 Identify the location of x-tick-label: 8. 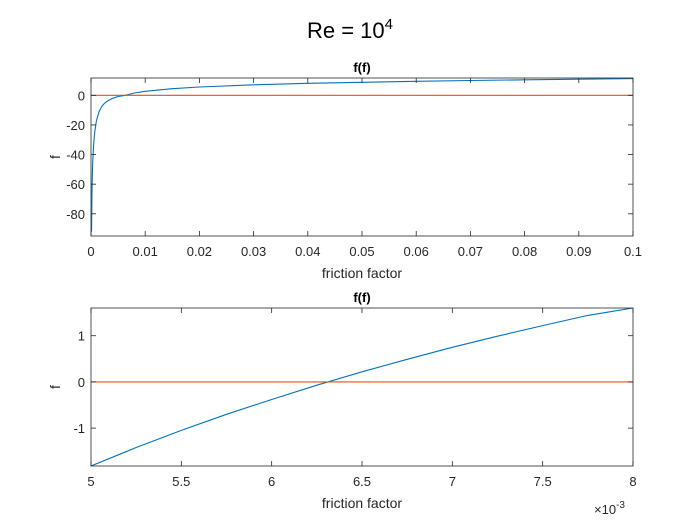
(632, 481).